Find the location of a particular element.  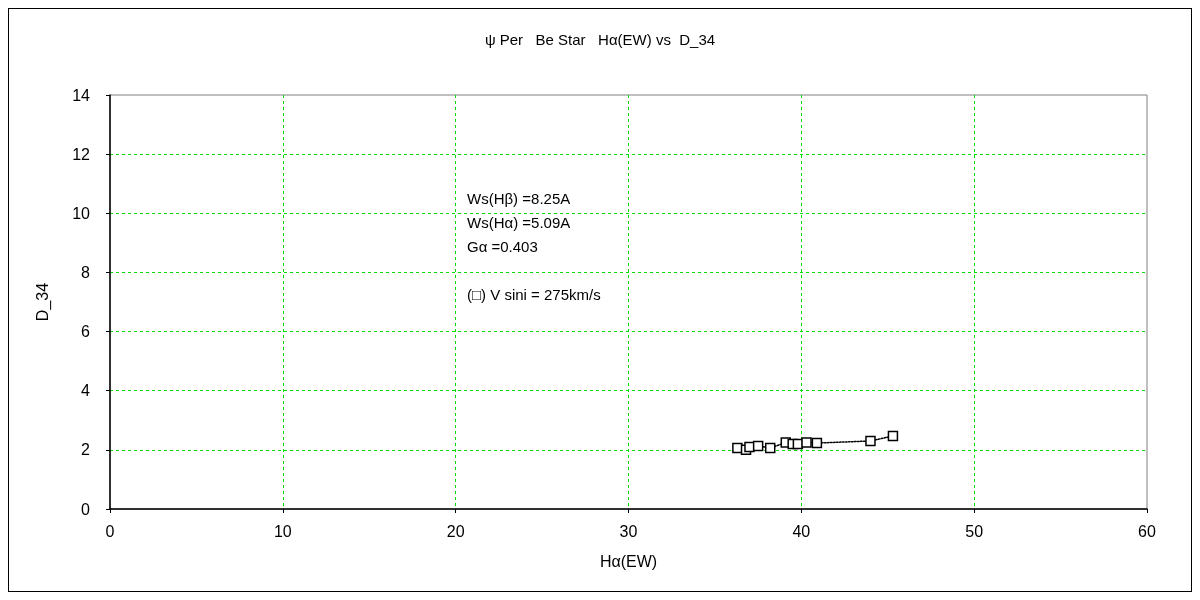

annotation: Ws(Hα) =5.09A is located at coordinates (519, 222).